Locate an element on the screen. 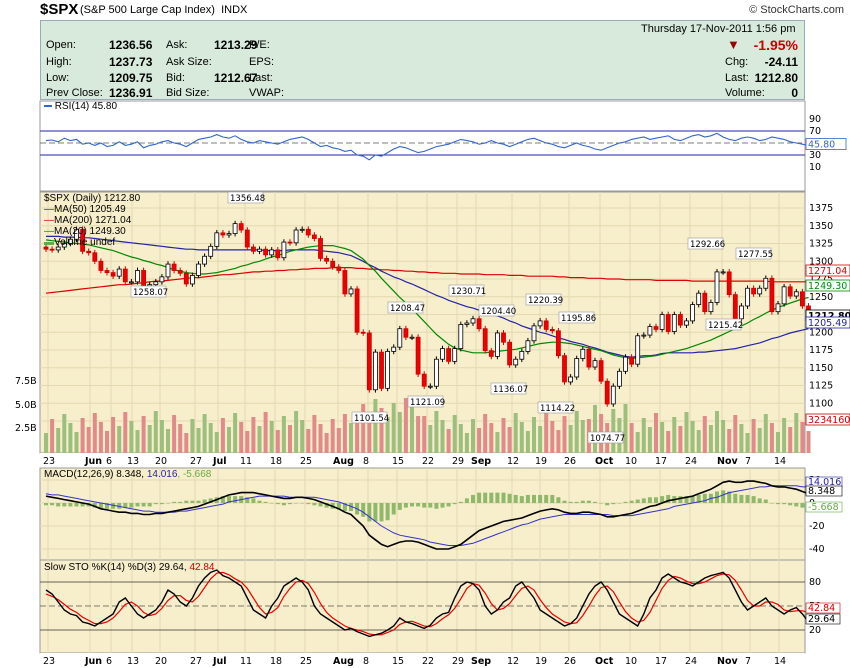 Image resolution: width=850 pixels, height=668 pixels. price-annotation: 1258.07 is located at coordinates (150, 293).